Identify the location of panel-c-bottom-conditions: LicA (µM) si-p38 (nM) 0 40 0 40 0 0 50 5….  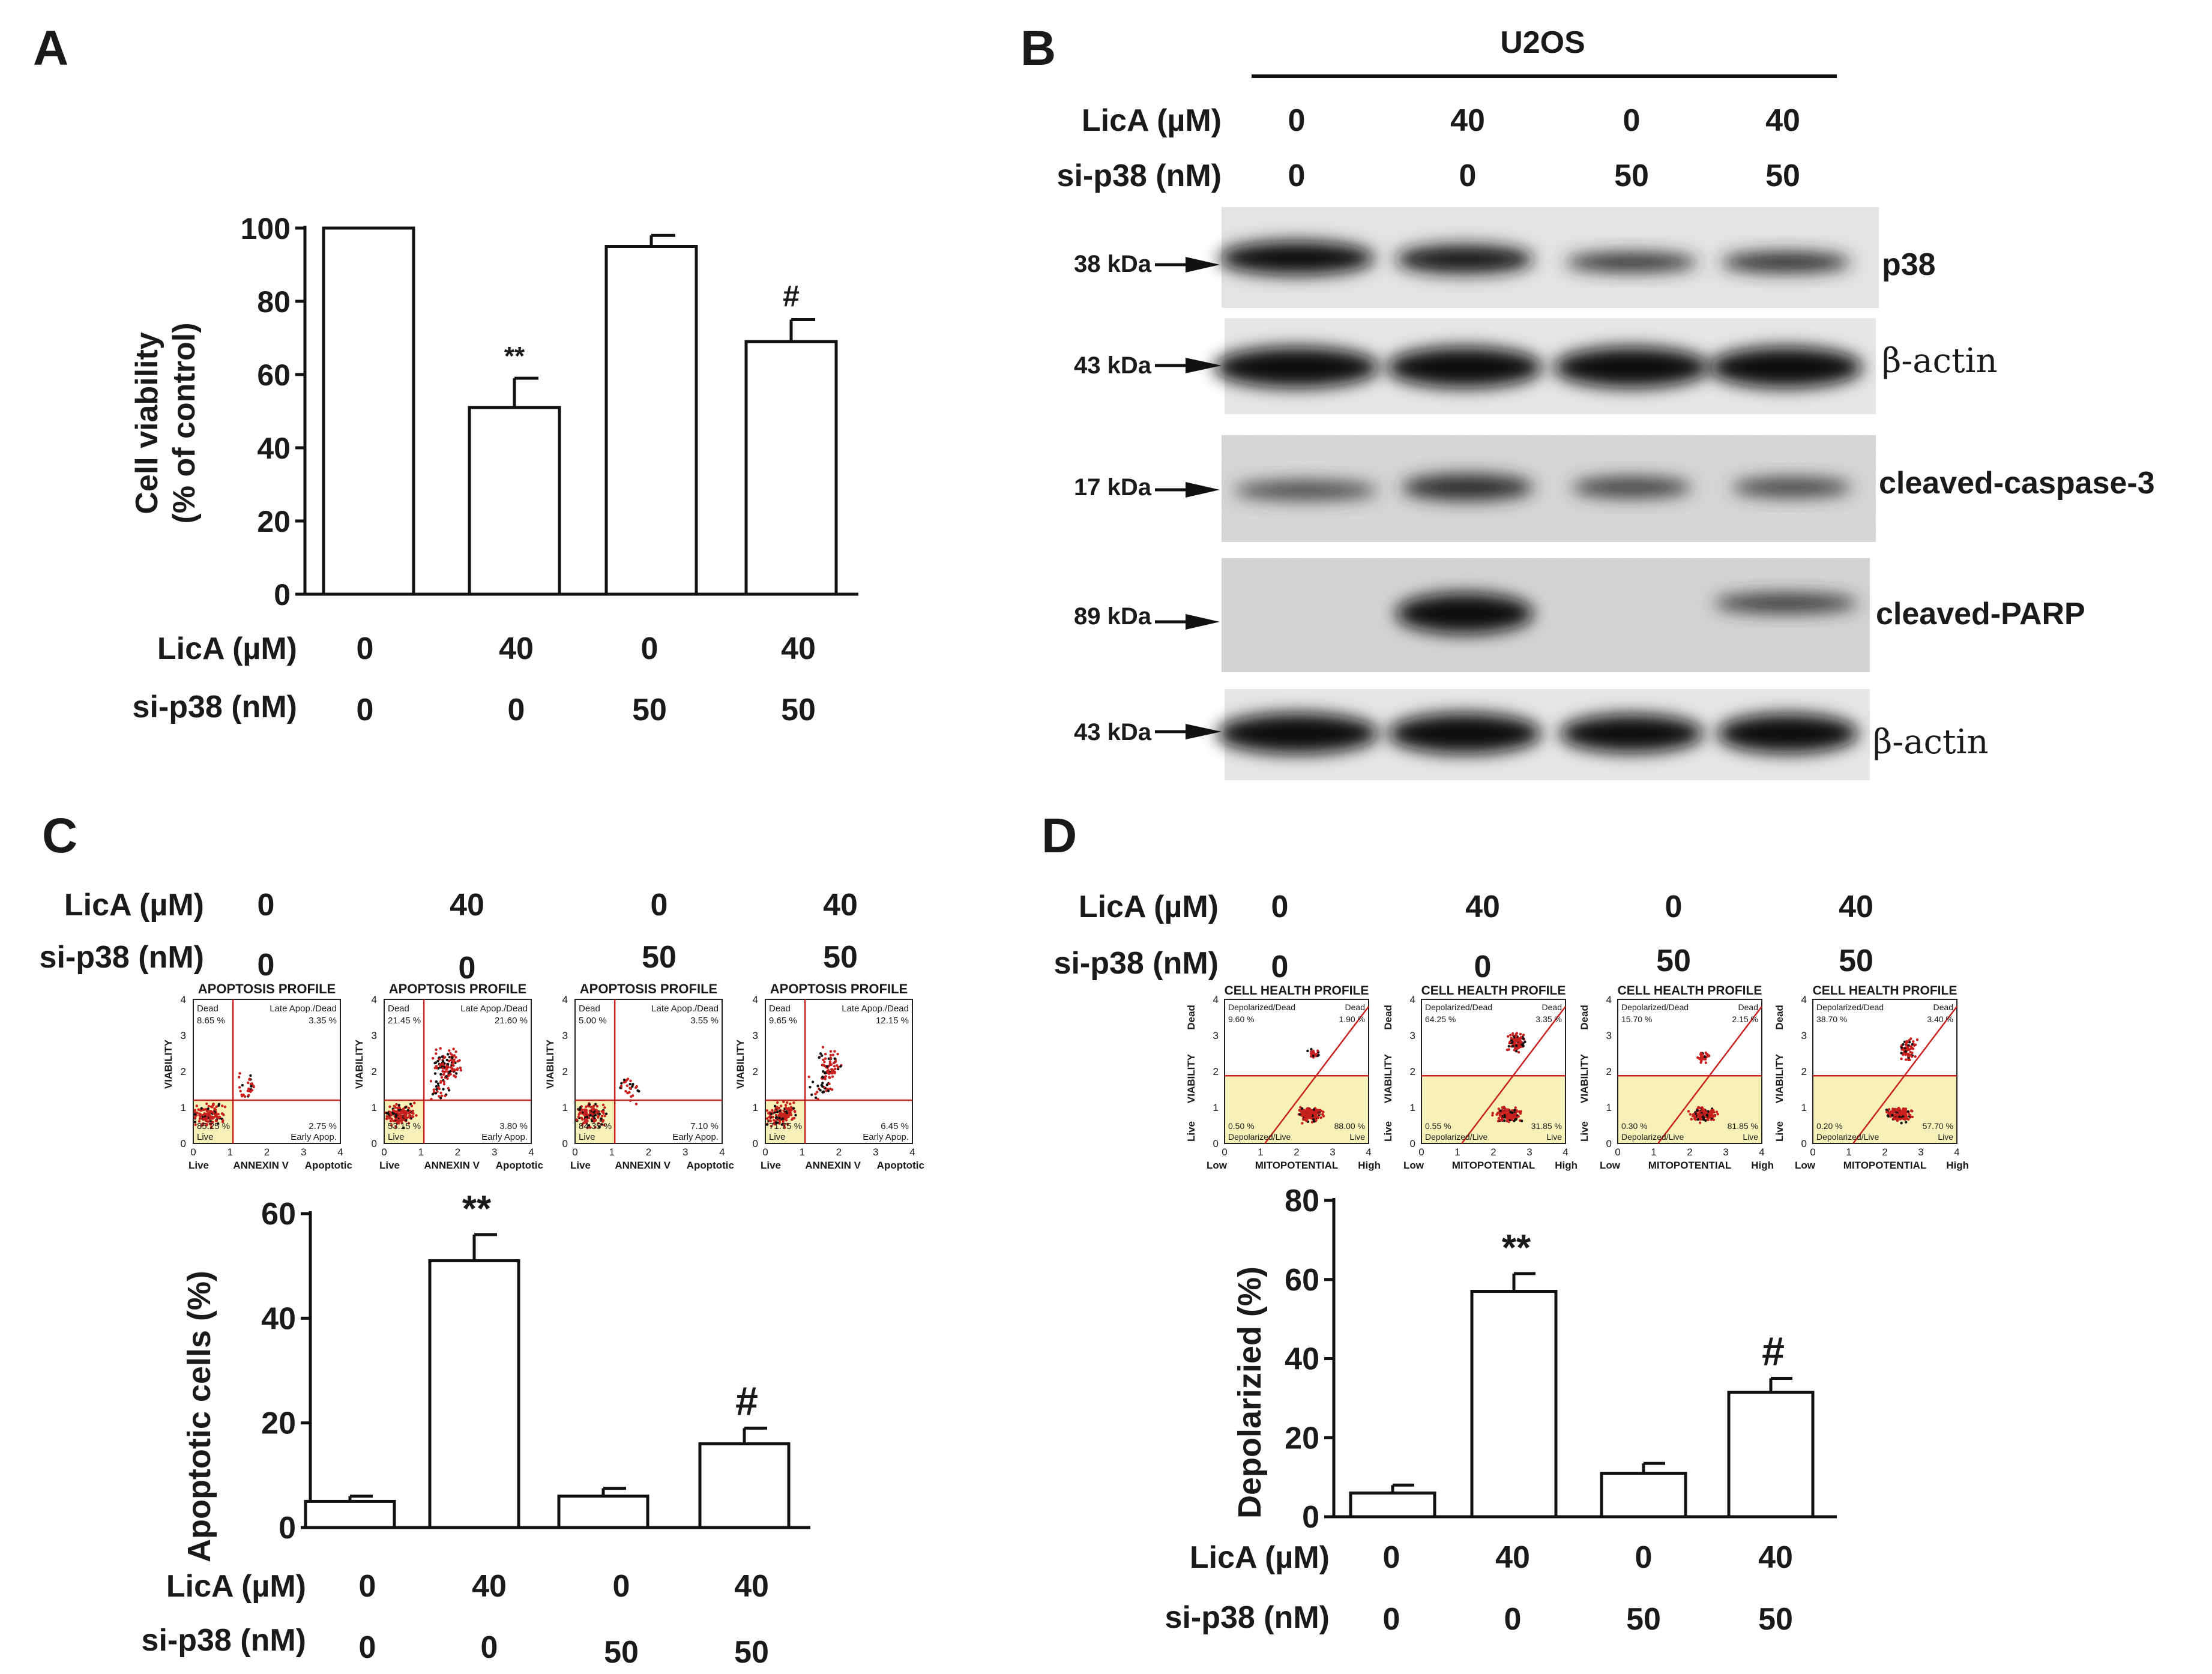
(455, 1619).